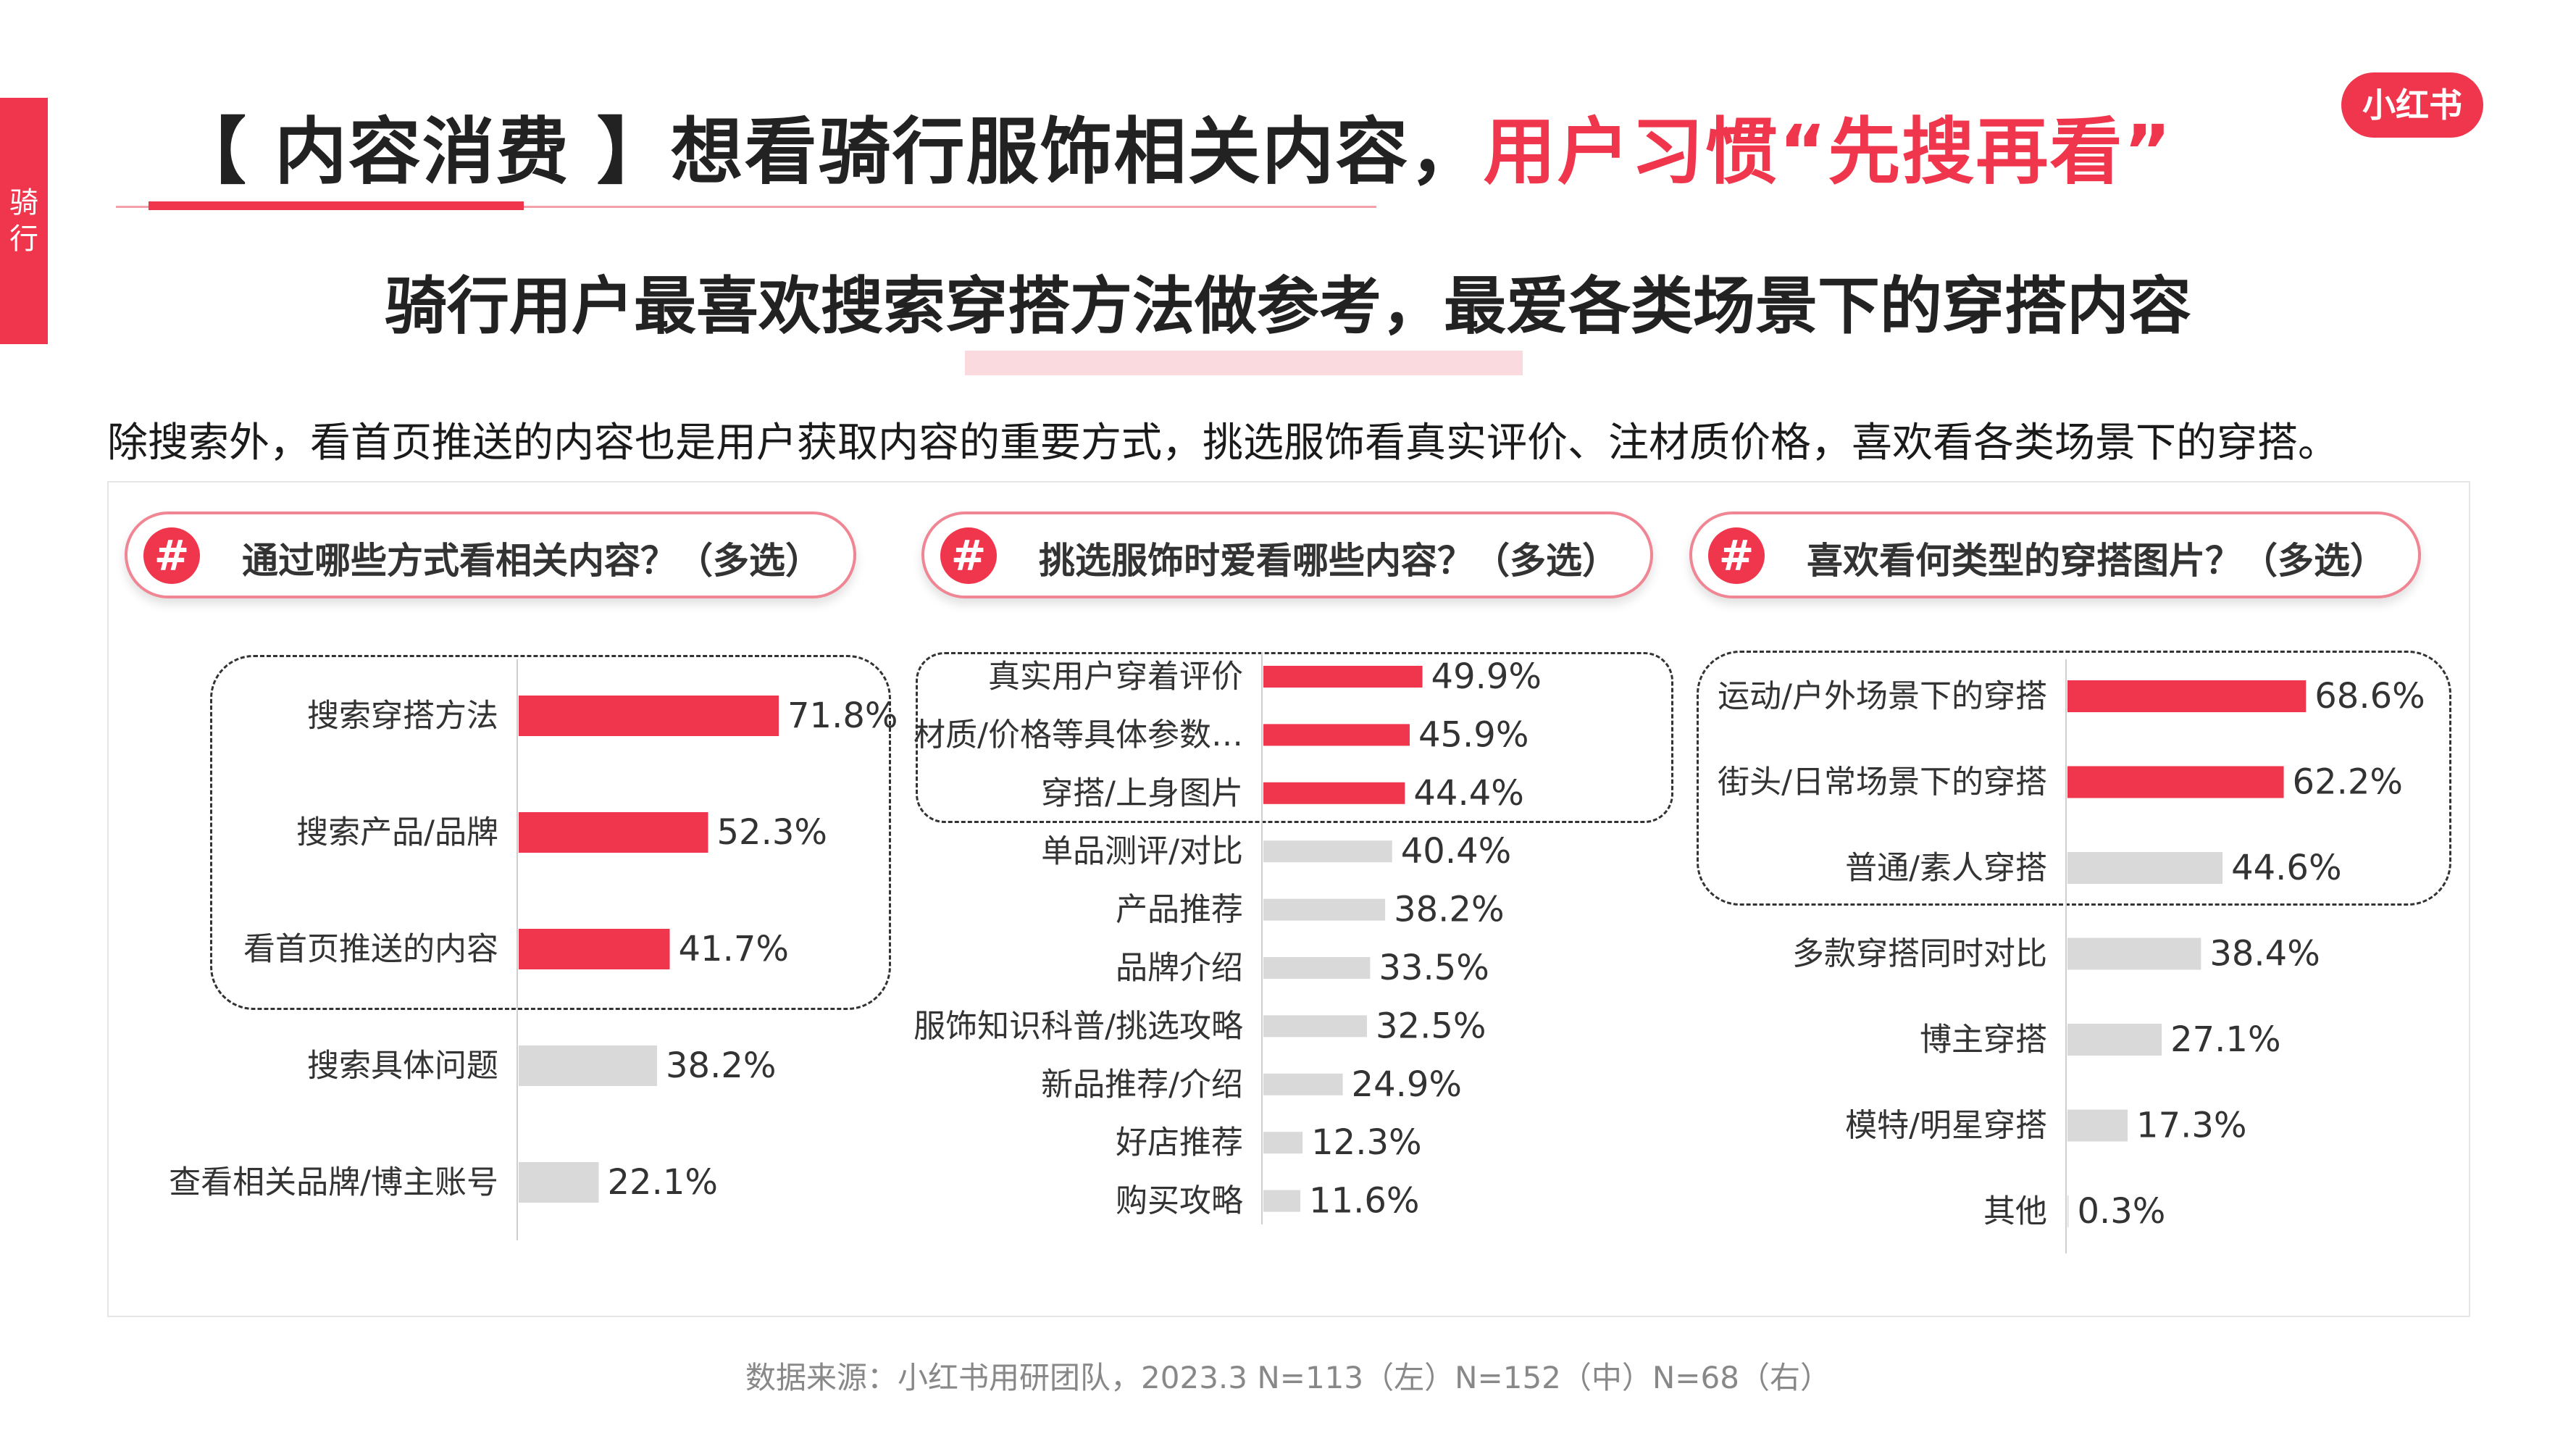 The height and width of the screenshot is (1449, 2576). What do you see at coordinates (1179, 1143) in the screenshot?
I see `chart-2-category-label: 好店推荐` at bounding box center [1179, 1143].